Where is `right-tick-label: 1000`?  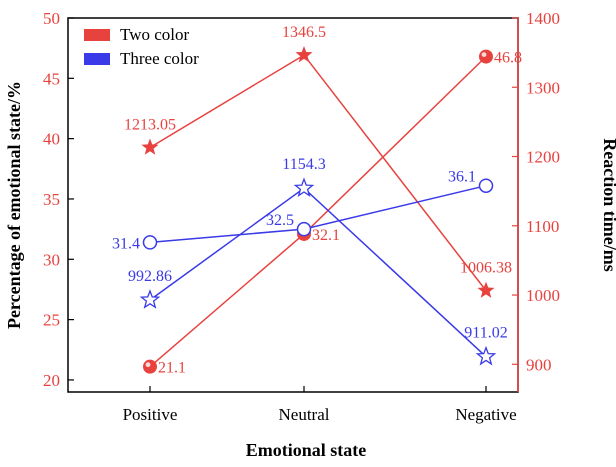 right-tick-label: 1000 is located at coordinates (543, 295).